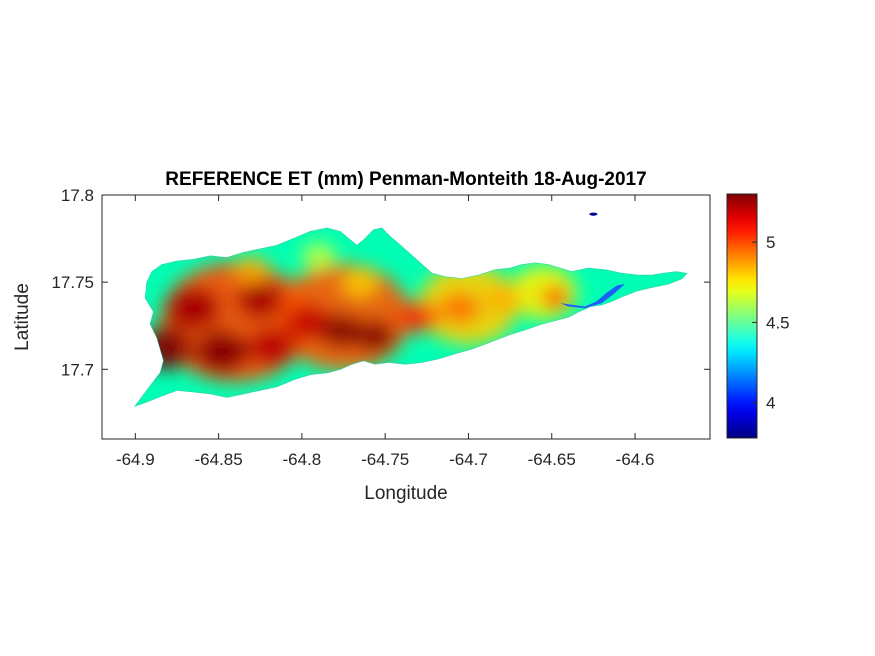  I want to click on x-tick-label-2: -64.8, so click(302, 459).